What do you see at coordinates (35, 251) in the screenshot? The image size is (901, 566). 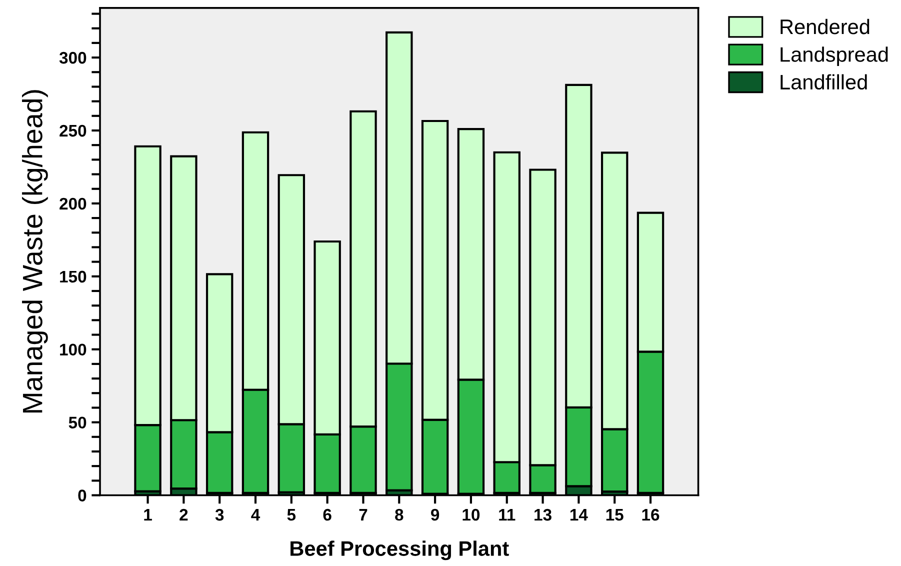 I see `y-axis-title: Managed Waste (kg/head)` at bounding box center [35, 251].